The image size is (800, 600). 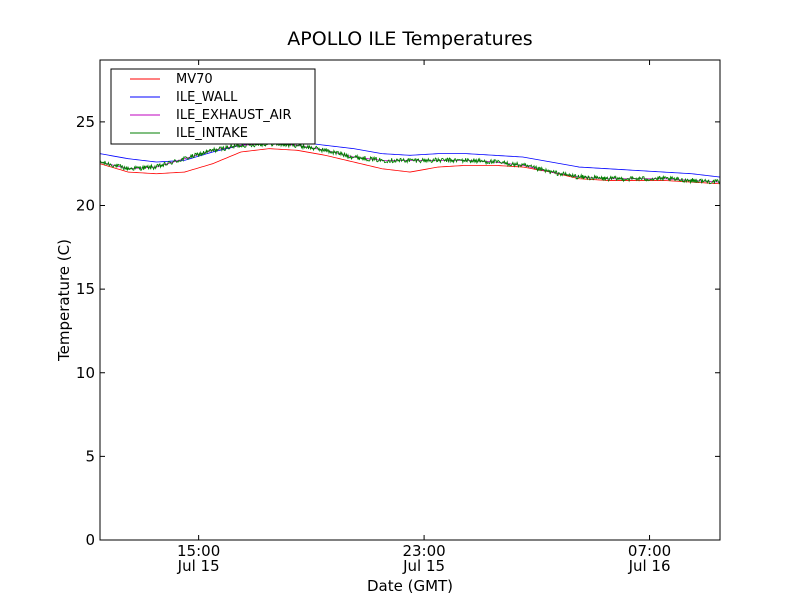 I want to click on x-tick-label-time: 23:00, so click(x=423, y=551).